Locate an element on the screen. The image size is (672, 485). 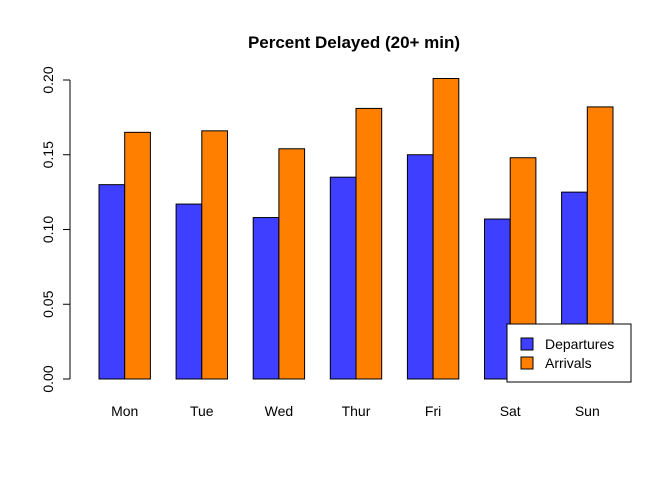
bar-departures-tue is located at coordinates (189, 291).